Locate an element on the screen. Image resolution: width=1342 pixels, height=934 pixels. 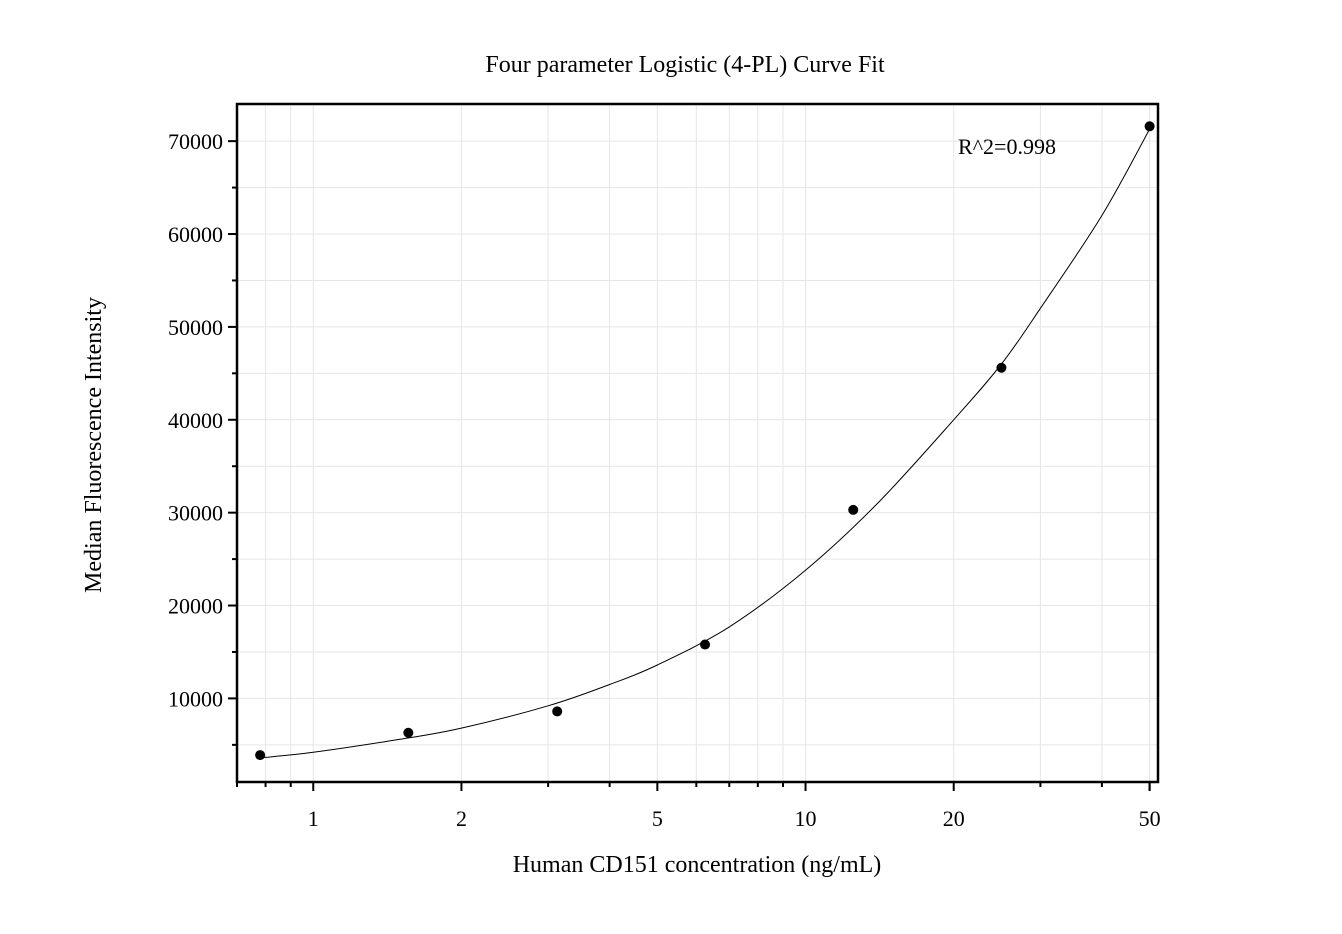
x-tick-label: 20 is located at coordinates (954, 818).